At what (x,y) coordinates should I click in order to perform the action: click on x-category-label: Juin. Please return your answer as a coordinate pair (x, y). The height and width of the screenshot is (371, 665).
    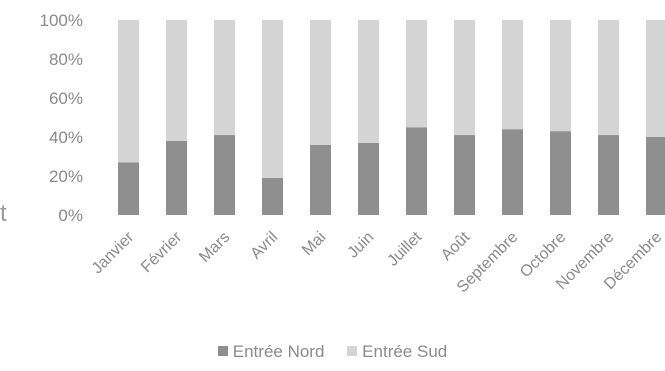
    Looking at the image, I should click on (361, 245).